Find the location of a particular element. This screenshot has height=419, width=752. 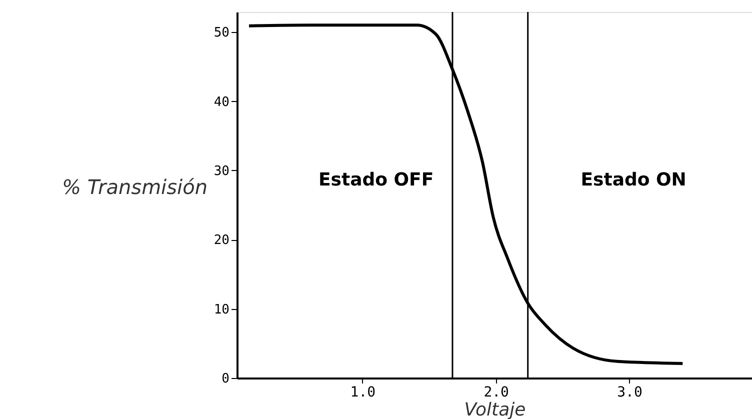

y-tick-label: 10 is located at coordinates (222, 310).